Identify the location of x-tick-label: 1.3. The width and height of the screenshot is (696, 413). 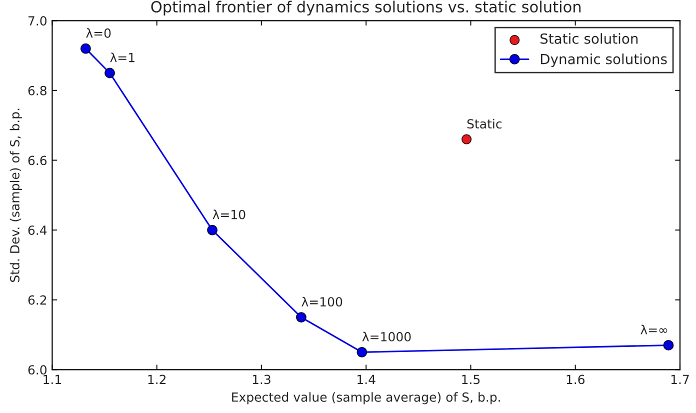
(261, 379).